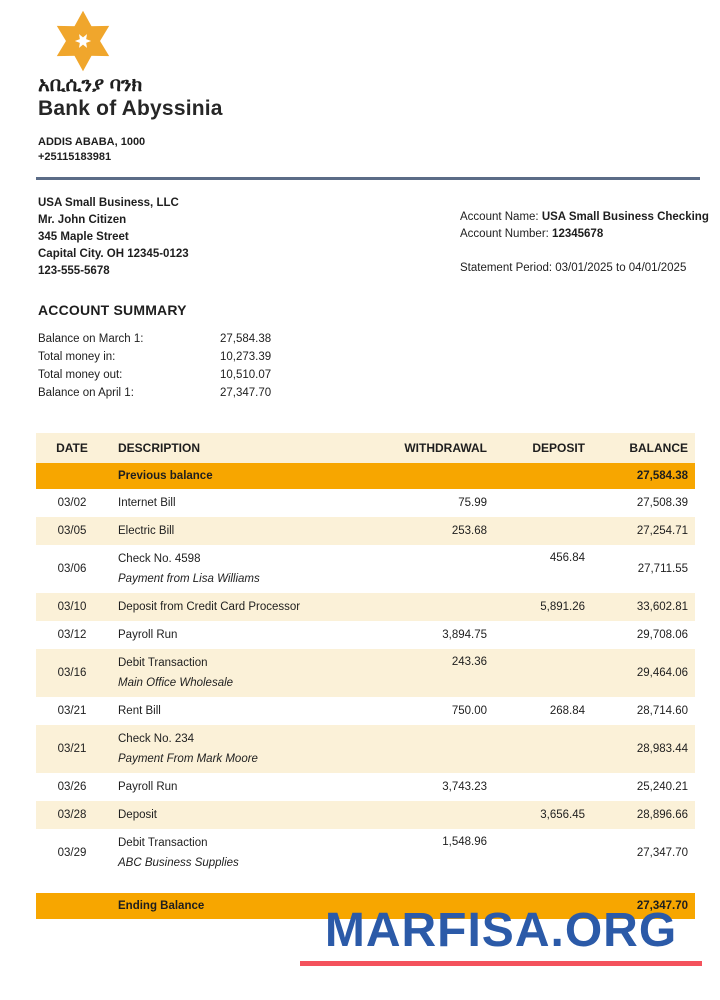  I want to click on transaction-deposit: 3,656.45, so click(562, 815).